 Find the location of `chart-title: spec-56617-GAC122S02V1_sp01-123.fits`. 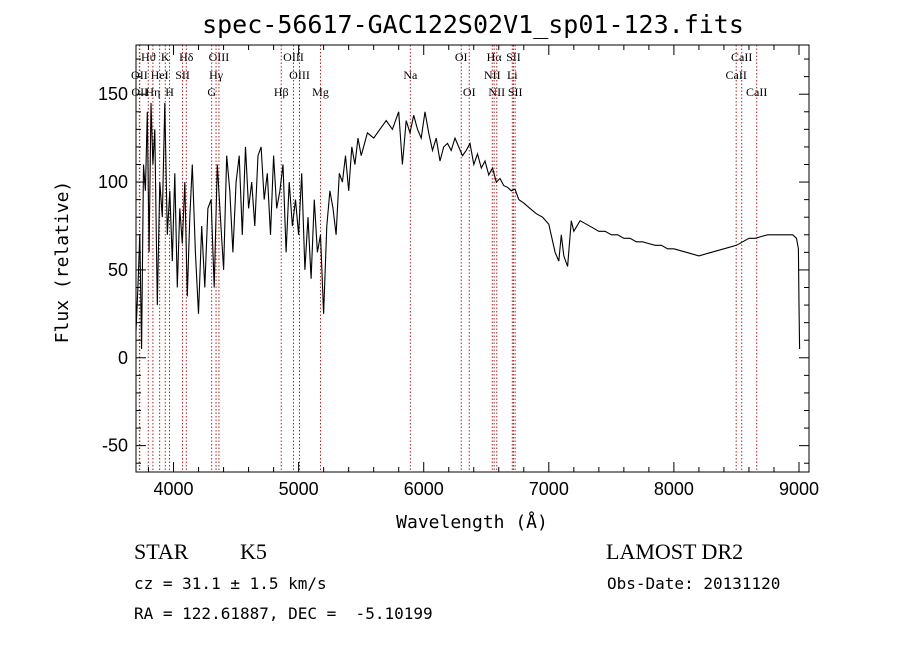

chart-title: spec-56617-GAC122S02V1_sp01-123.fits is located at coordinates (473, 24).